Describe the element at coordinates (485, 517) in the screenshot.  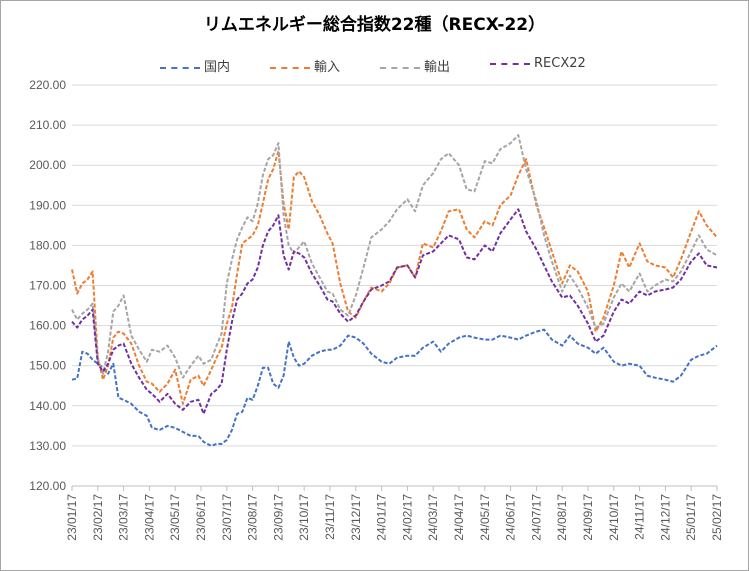
I see `x-tick-label: 24/05/17` at that location.